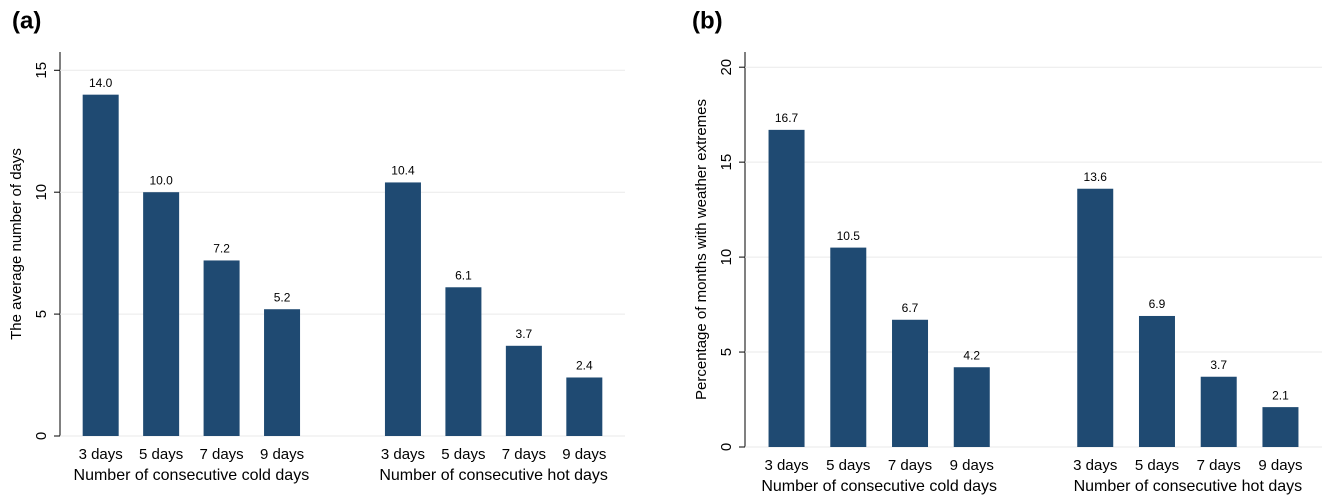 This screenshot has height=495, width=1328. I want to click on value-label: 2.1, so click(1280, 395).